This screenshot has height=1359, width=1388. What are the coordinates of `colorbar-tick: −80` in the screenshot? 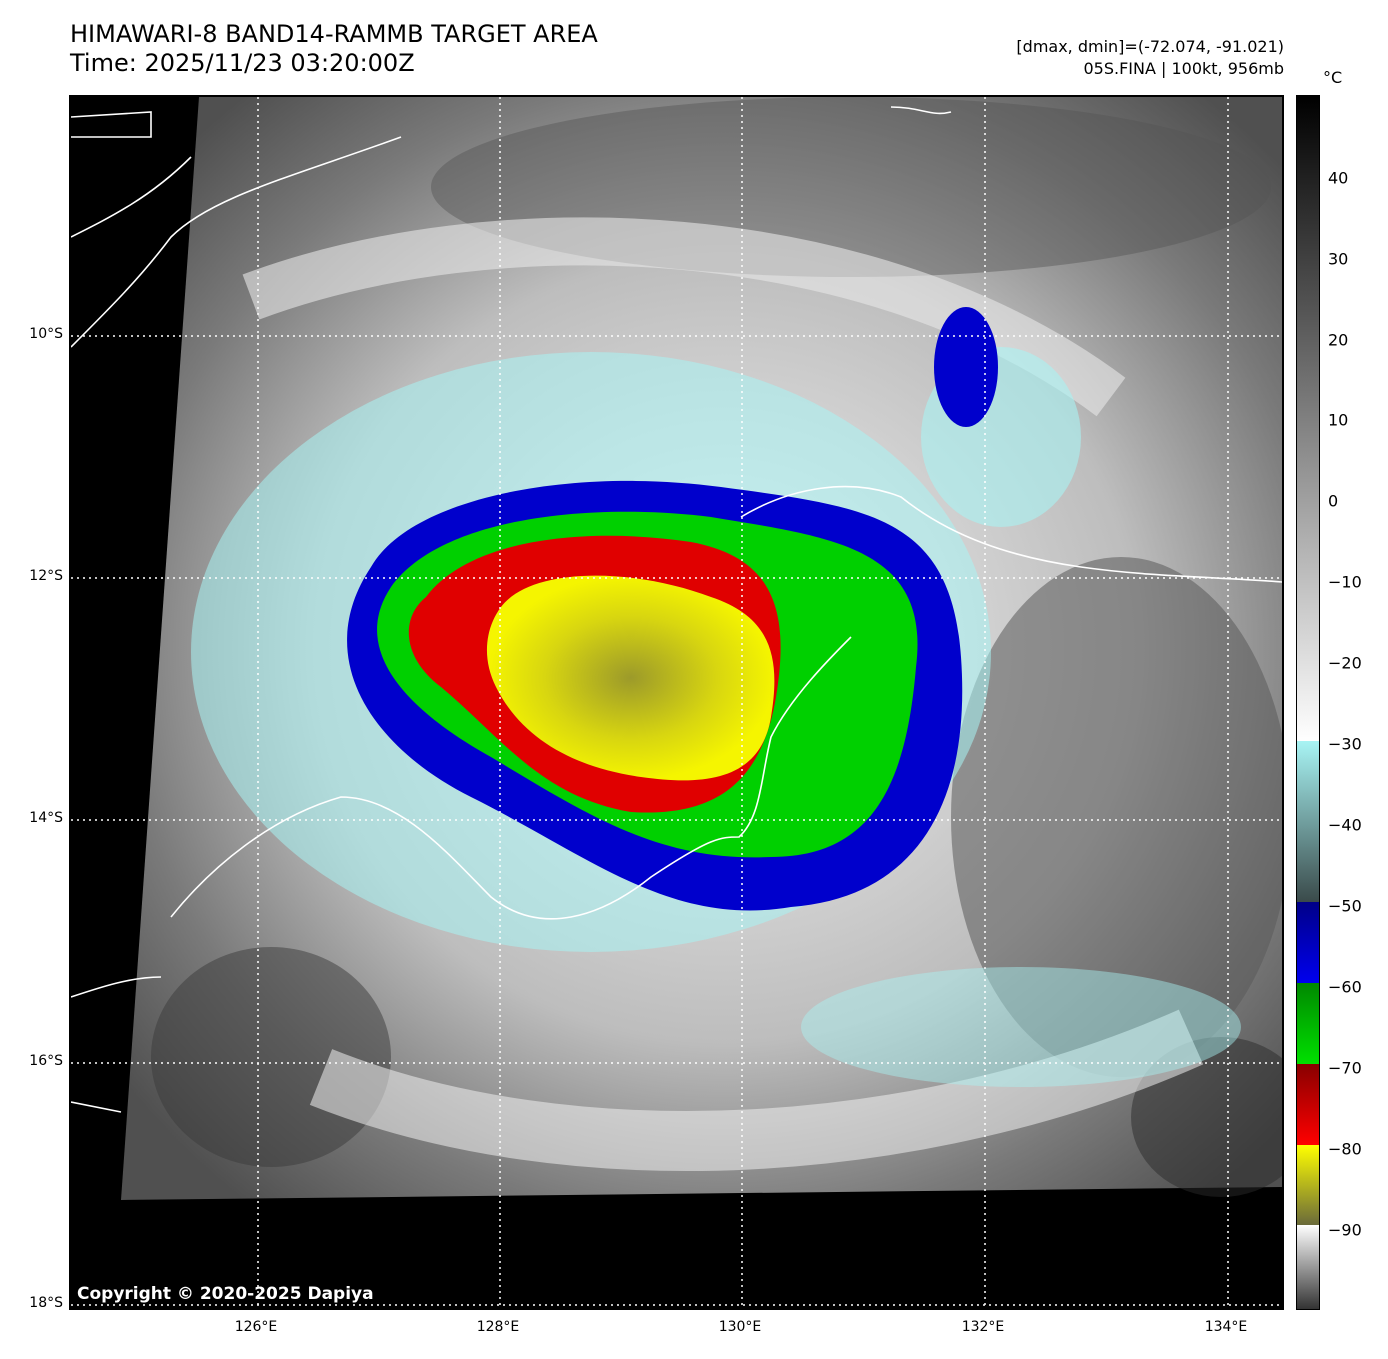 It's located at (1345, 1149).